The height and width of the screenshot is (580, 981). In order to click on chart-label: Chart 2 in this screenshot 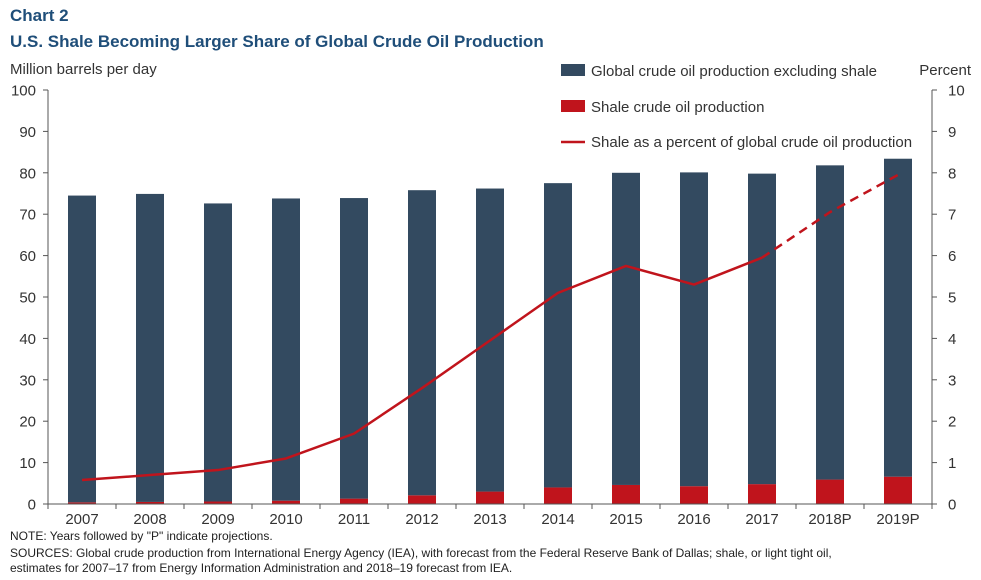, I will do `click(39, 15)`.